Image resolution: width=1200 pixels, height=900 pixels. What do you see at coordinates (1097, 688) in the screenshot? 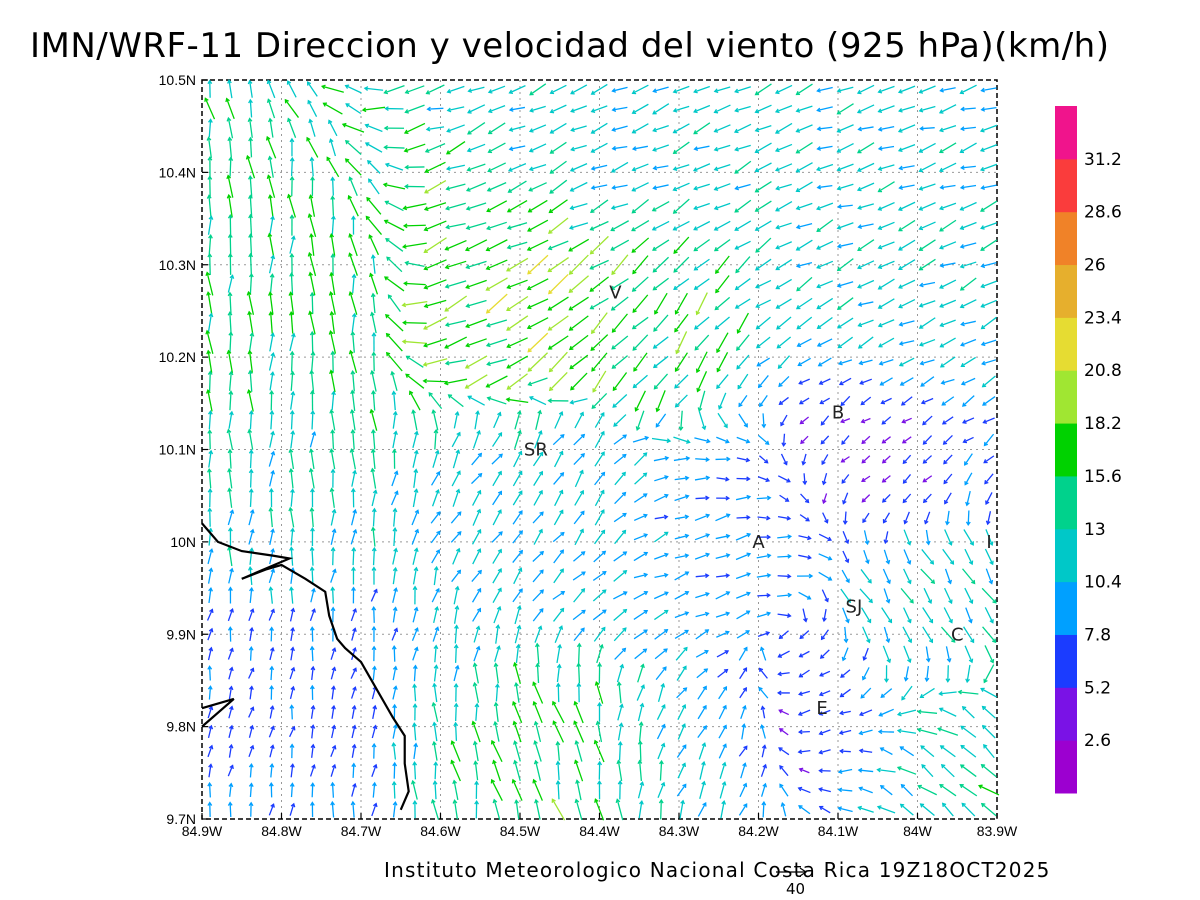
I see `colorbar-label: 5.2` at bounding box center [1097, 688].